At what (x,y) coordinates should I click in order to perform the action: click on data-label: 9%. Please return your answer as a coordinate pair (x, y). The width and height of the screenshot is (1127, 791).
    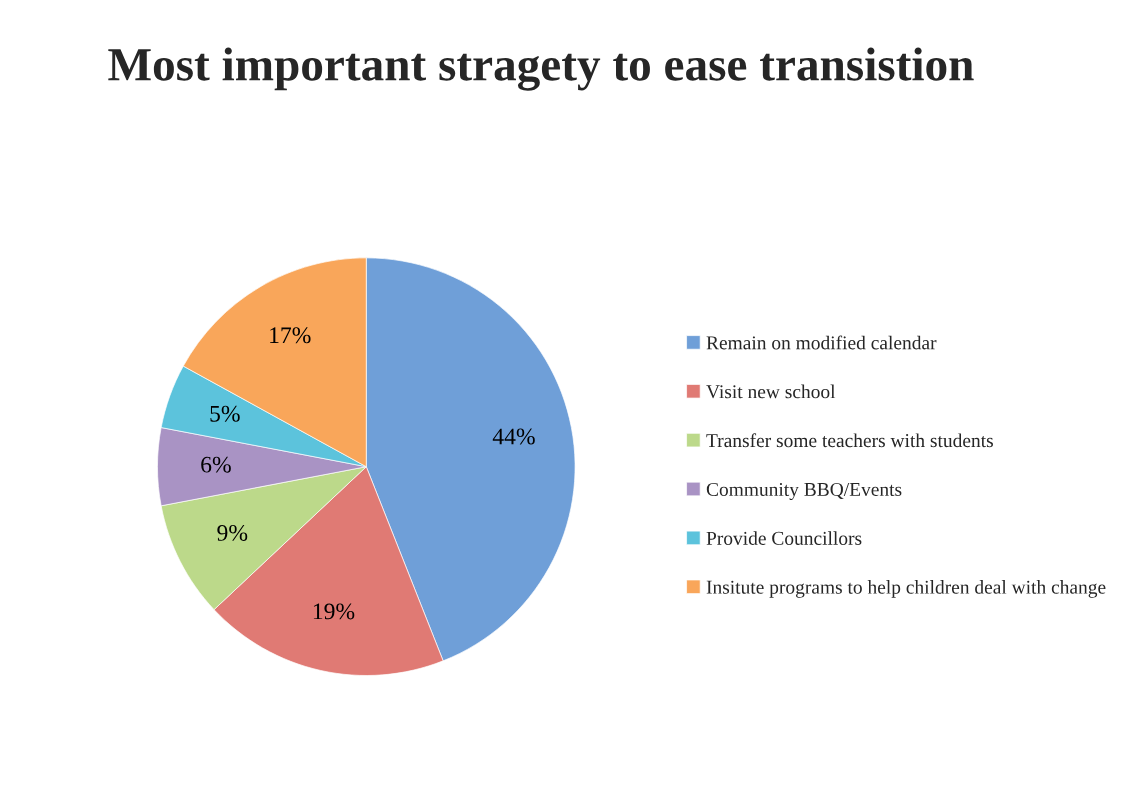
    Looking at the image, I should click on (232, 532).